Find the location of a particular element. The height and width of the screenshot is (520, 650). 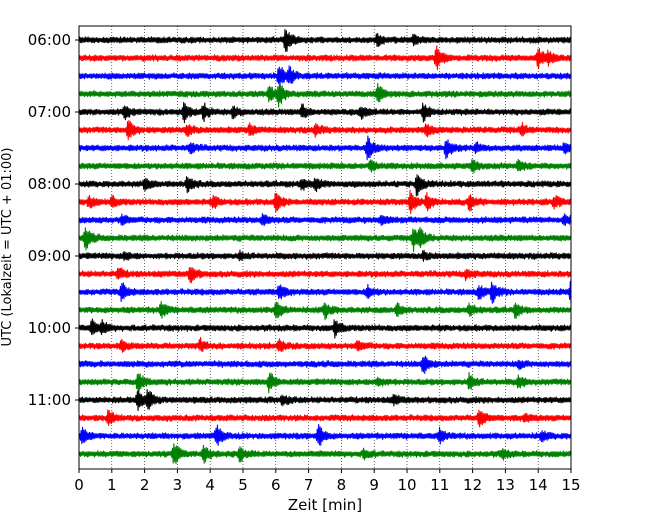

y-tick-label: 11:00 is located at coordinates (49, 400).